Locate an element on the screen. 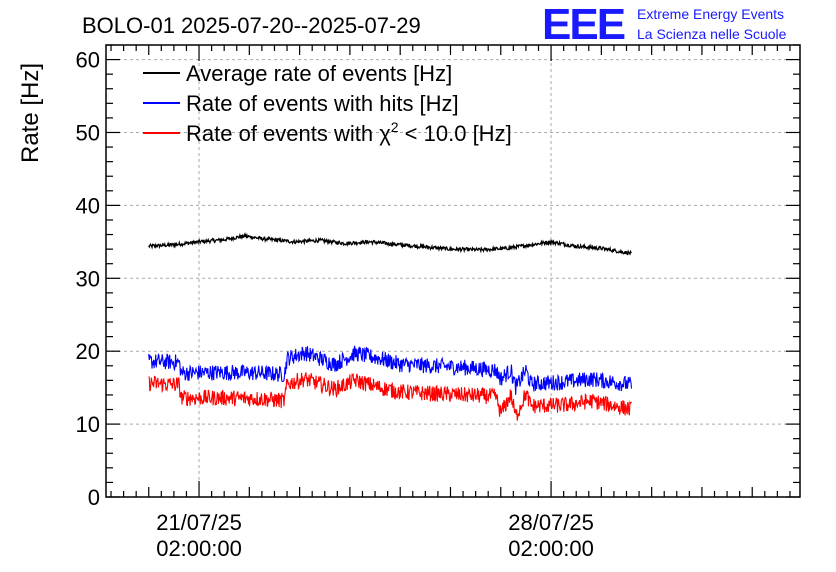 This screenshot has height=572, width=836. x-tick-date: 21/07/25 is located at coordinates (199, 522).